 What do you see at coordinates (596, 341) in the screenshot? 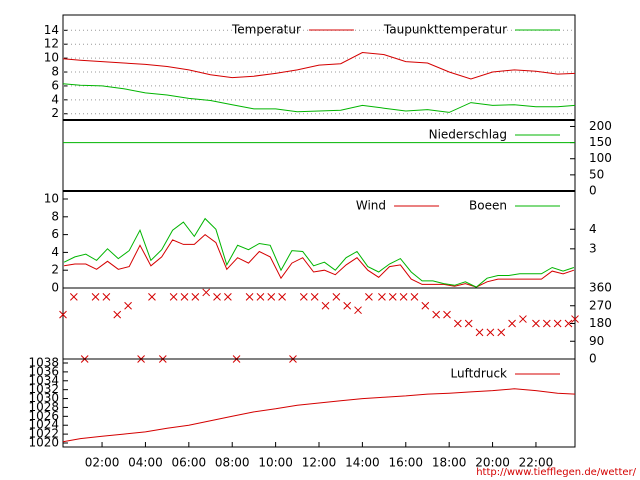
I see `y2-tick-label: 90` at bounding box center [596, 341].